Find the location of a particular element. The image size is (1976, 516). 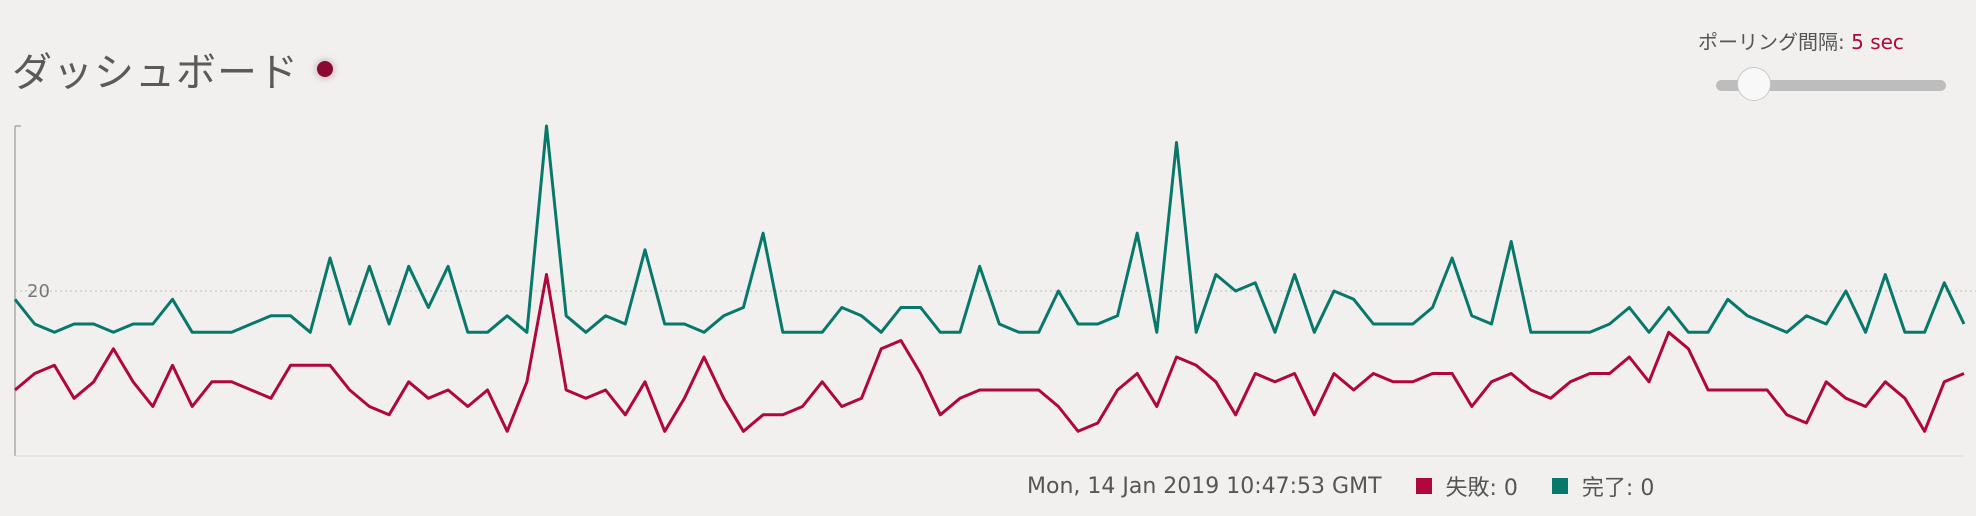

polling-slider-track is located at coordinates (1831, 85).